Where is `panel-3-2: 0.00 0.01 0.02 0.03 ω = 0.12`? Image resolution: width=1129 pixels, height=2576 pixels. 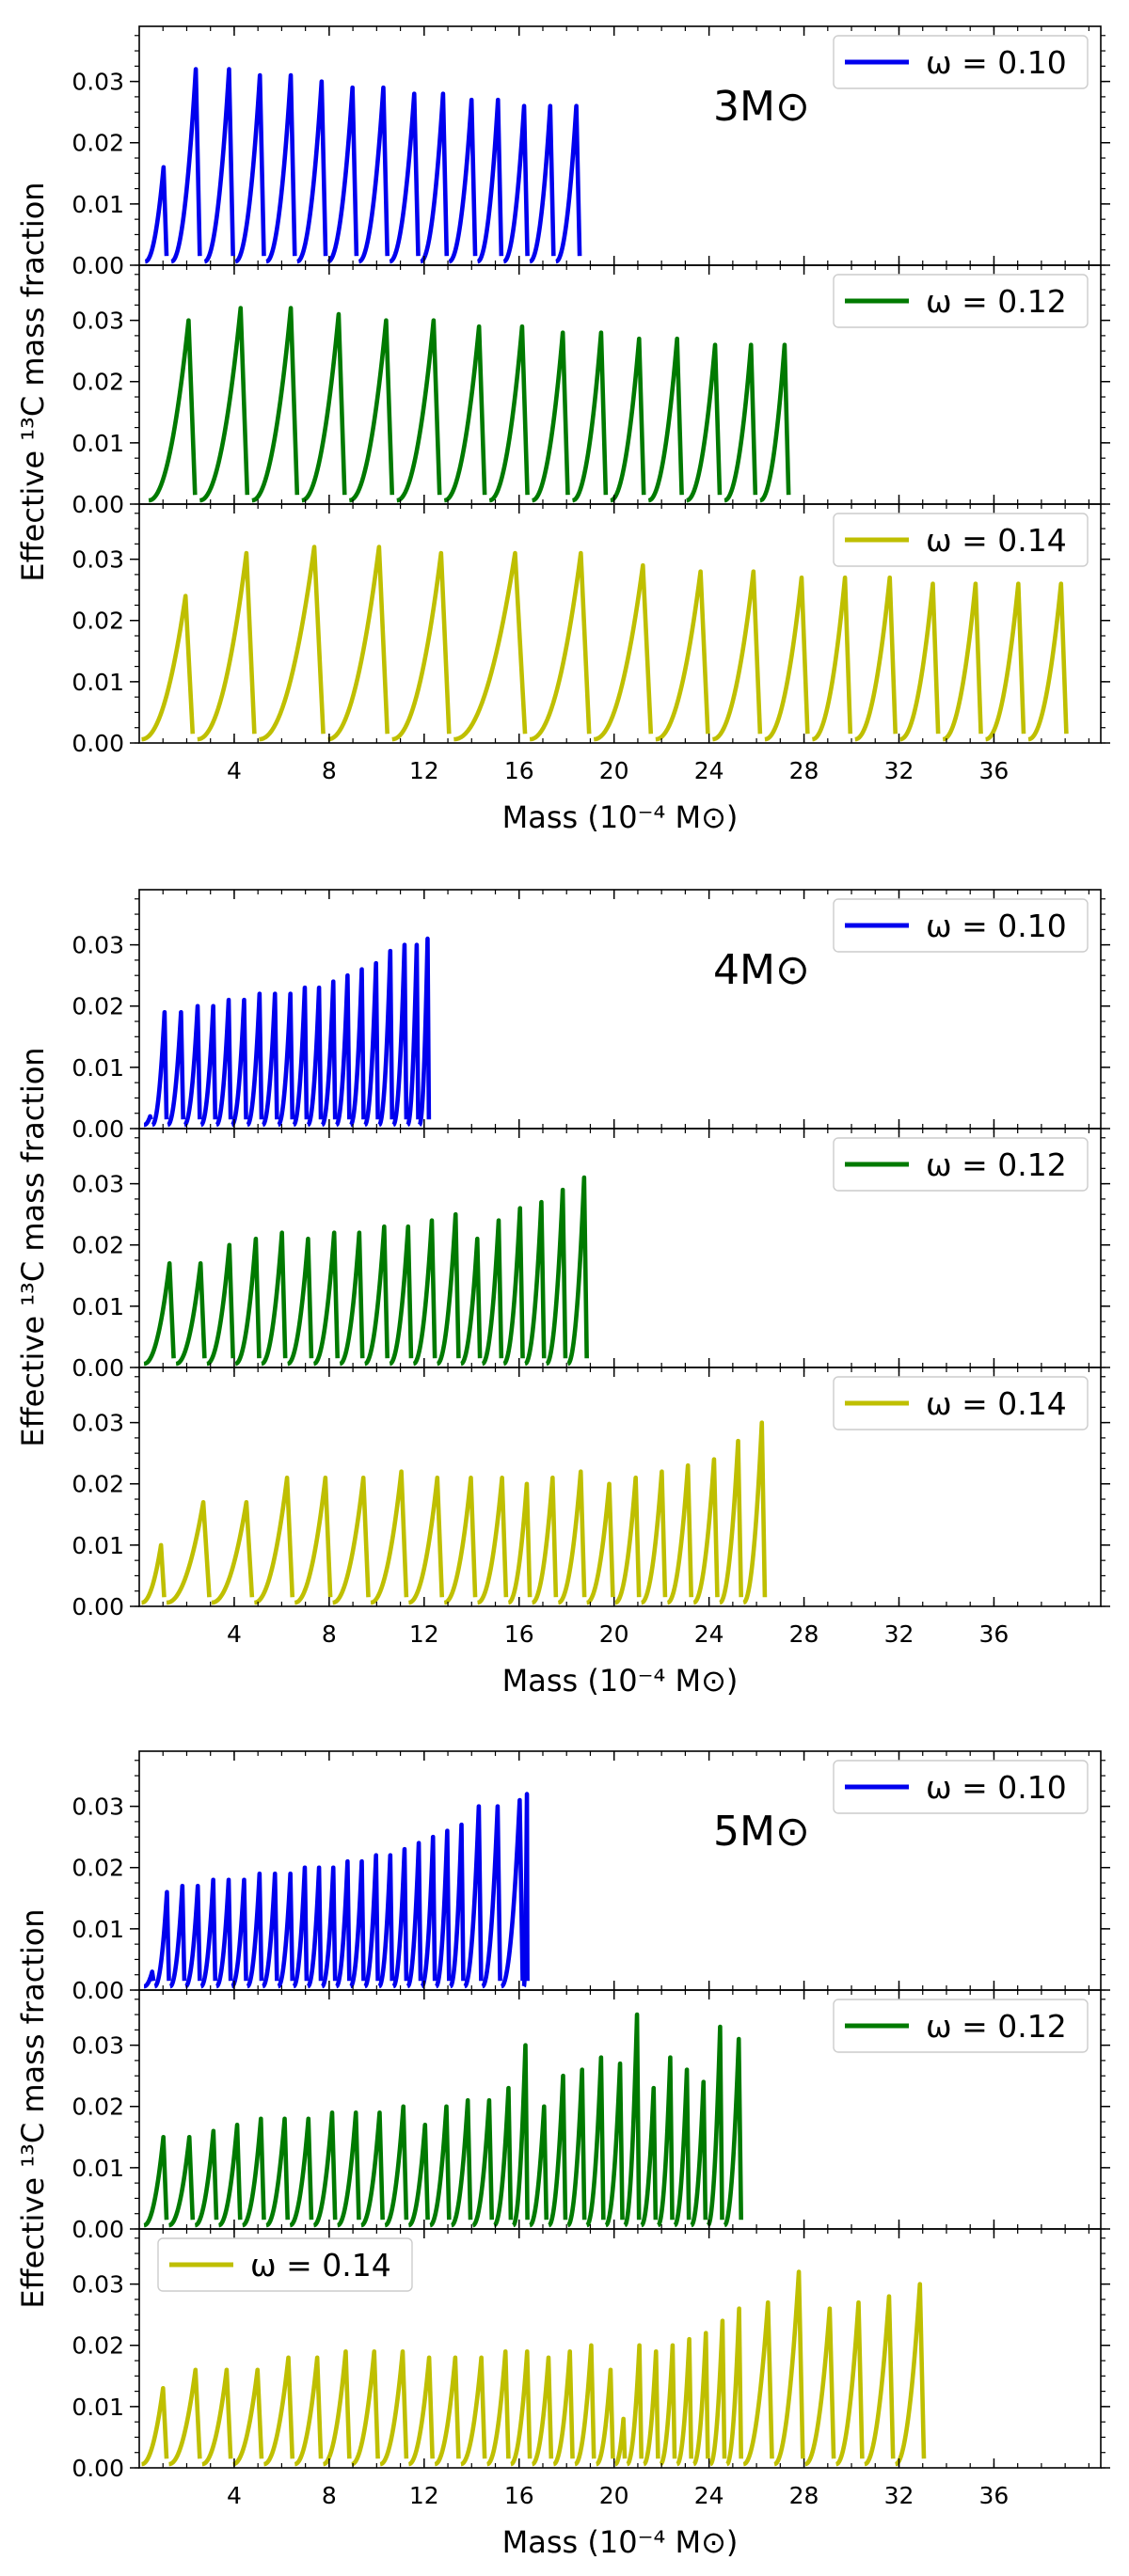
panel-3-2: 0.00 0.01 0.02 0.03 ω = 0.12 is located at coordinates (591, 2116).